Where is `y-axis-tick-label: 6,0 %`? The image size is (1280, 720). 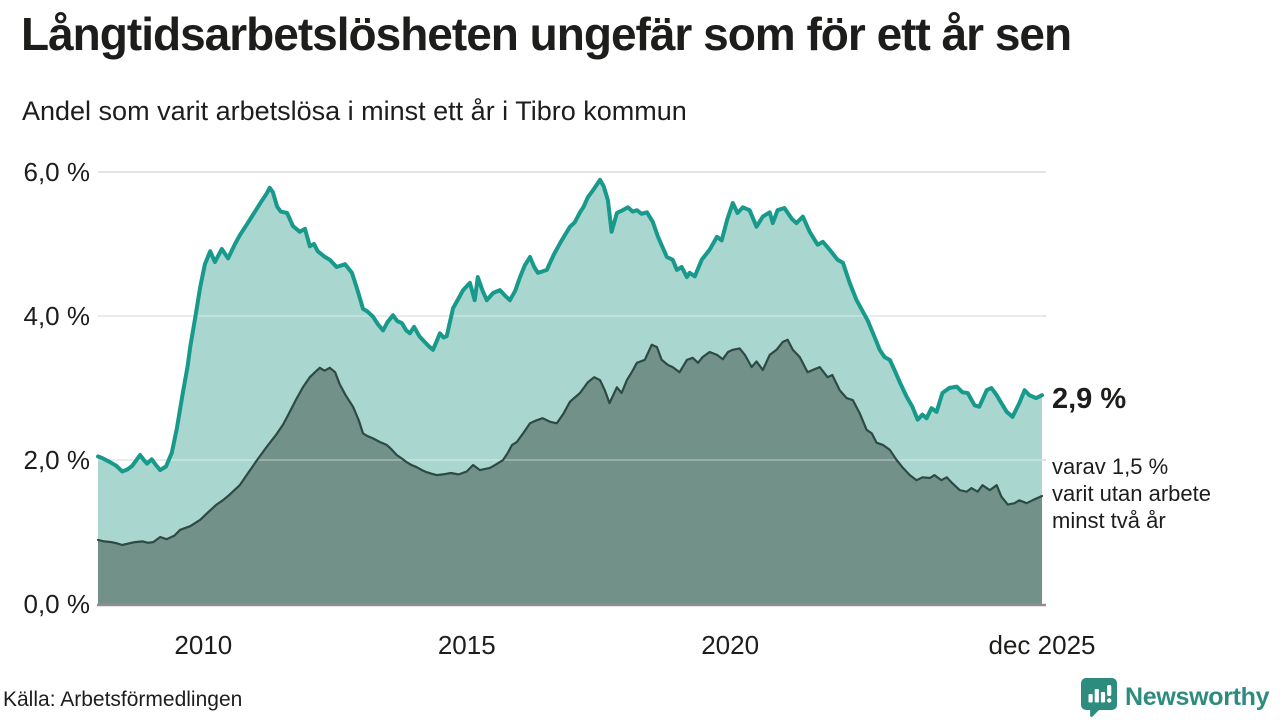 y-axis-tick-label: 6,0 % is located at coordinates (57, 172).